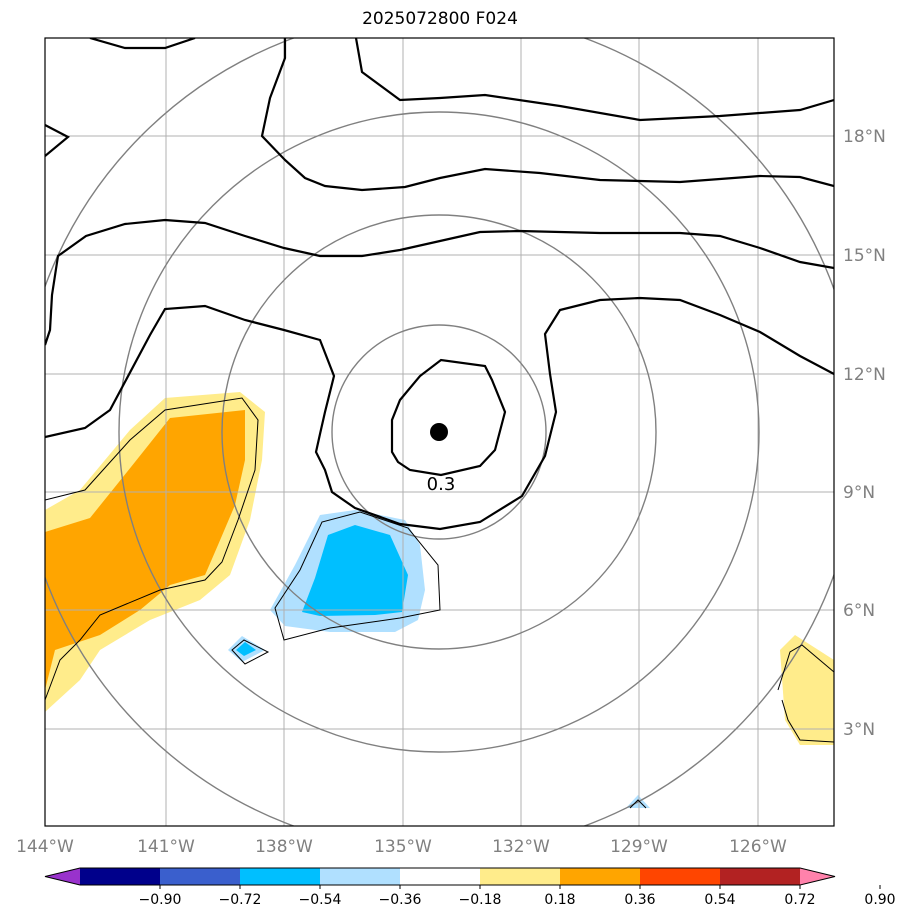 Image resolution: width=904 pixels, height=924 pixels. What do you see at coordinates (559, 900) in the screenshot?
I see `colorbar-tick-label: 0.18` at bounding box center [559, 900].